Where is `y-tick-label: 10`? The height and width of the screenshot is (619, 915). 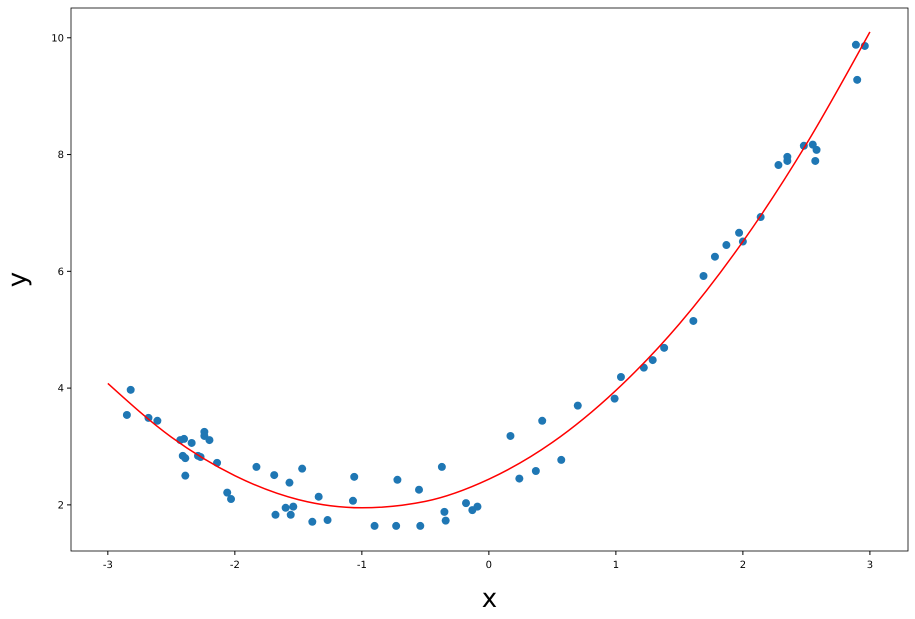 y-tick-label: 10 is located at coordinates (57, 38).